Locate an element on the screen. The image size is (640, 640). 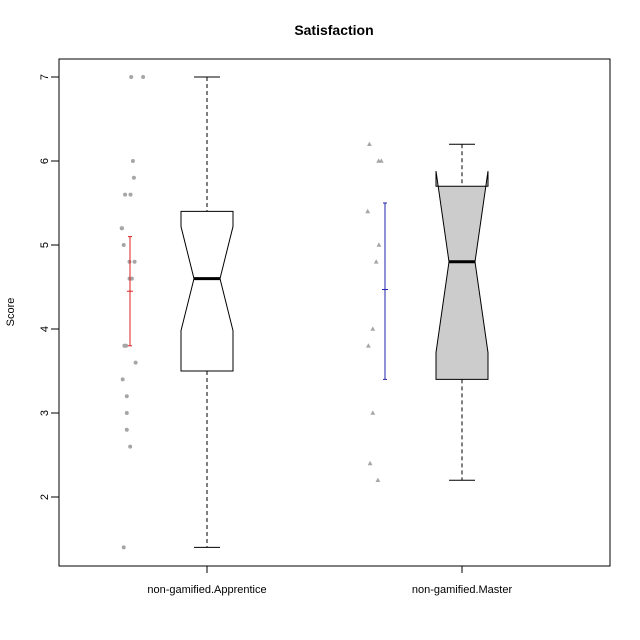
y-axis: 2 3 4 5 6 7 is located at coordinates (49, 287).